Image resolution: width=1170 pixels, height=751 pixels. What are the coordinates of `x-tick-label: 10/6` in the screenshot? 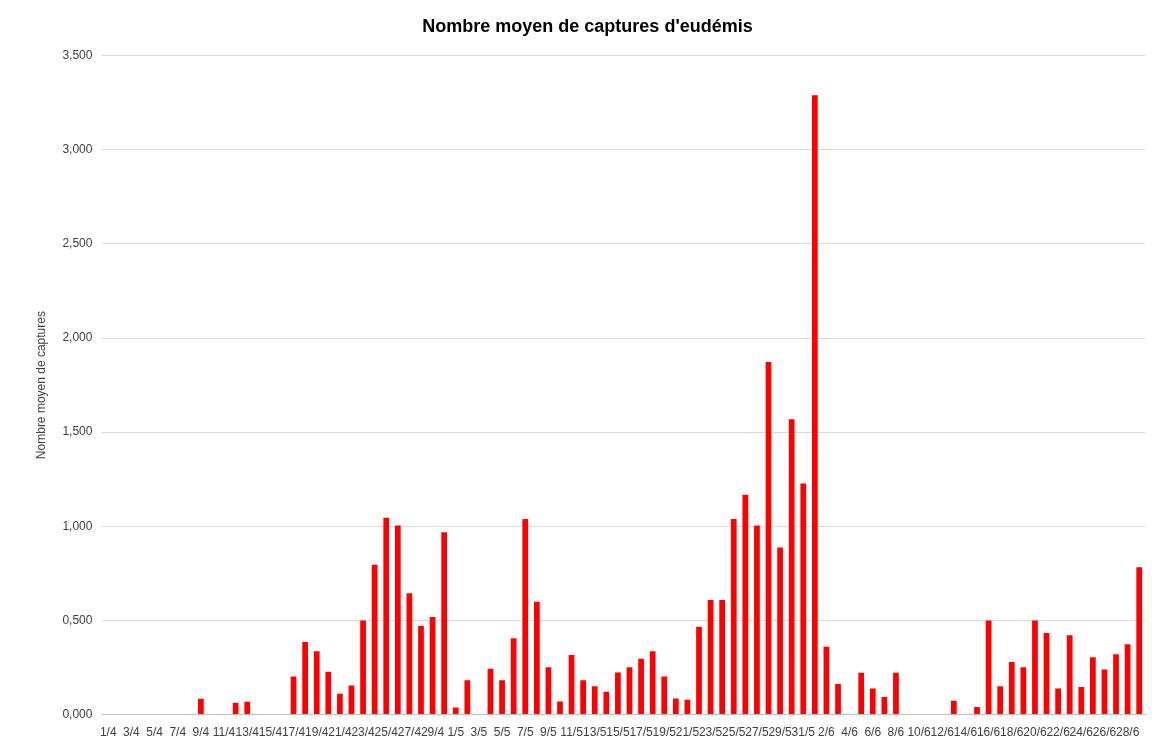 It's located at (919, 732).